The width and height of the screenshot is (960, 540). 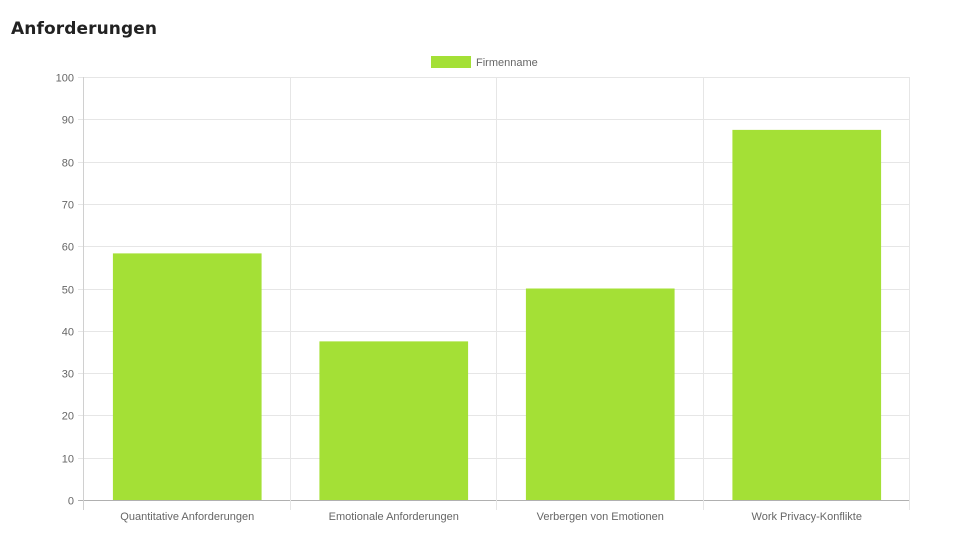 What do you see at coordinates (65, 79) in the screenshot?
I see `y-tick-label: 100` at bounding box center [65, 79].